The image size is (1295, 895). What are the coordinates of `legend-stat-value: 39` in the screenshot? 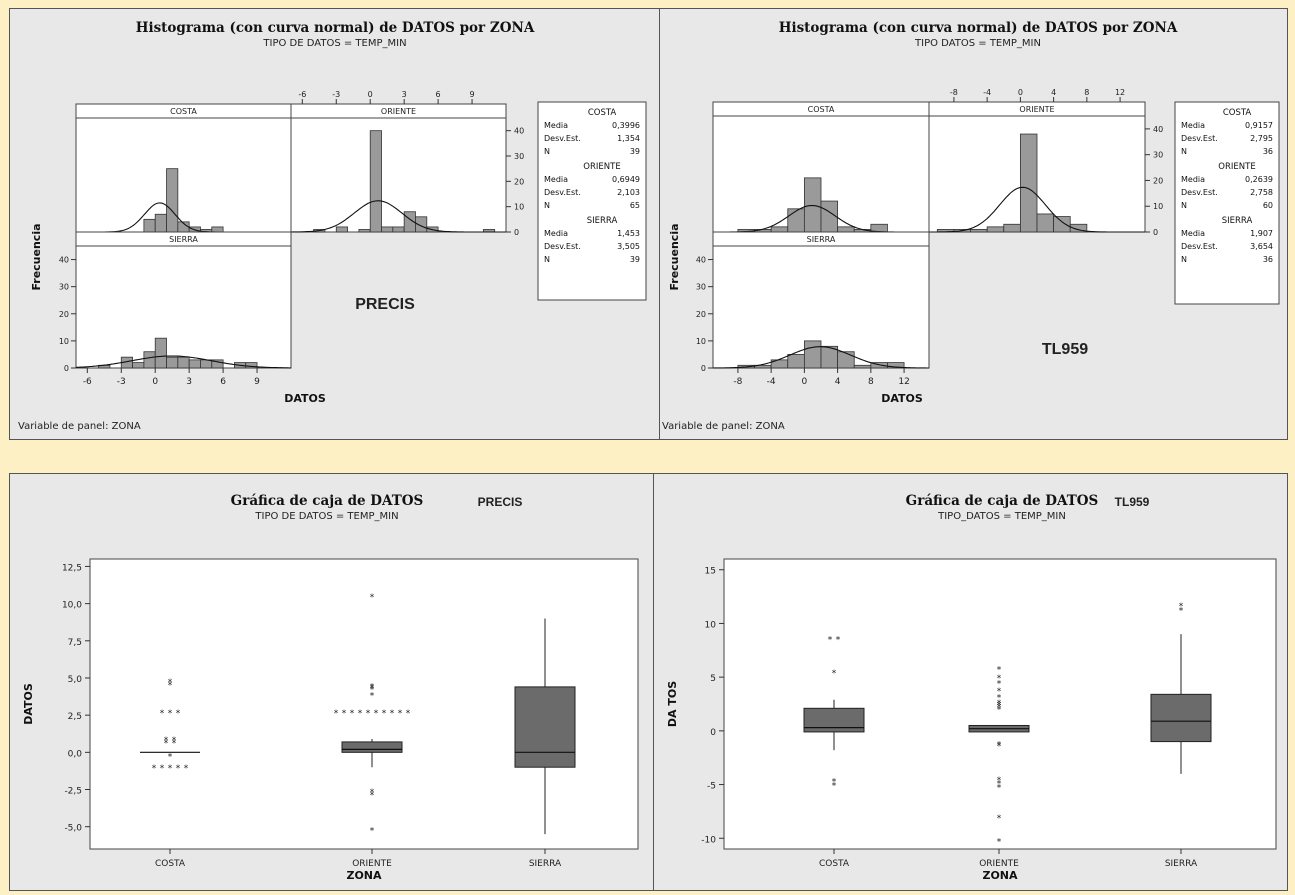 It's located at (635, 259).